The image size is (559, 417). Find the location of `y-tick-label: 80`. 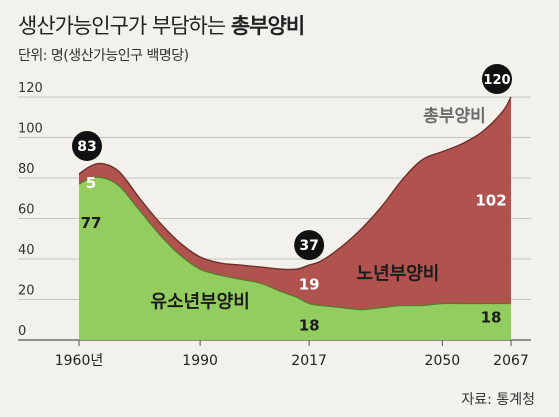

y-tick-label: 80 is located at coordinates (26, 169).